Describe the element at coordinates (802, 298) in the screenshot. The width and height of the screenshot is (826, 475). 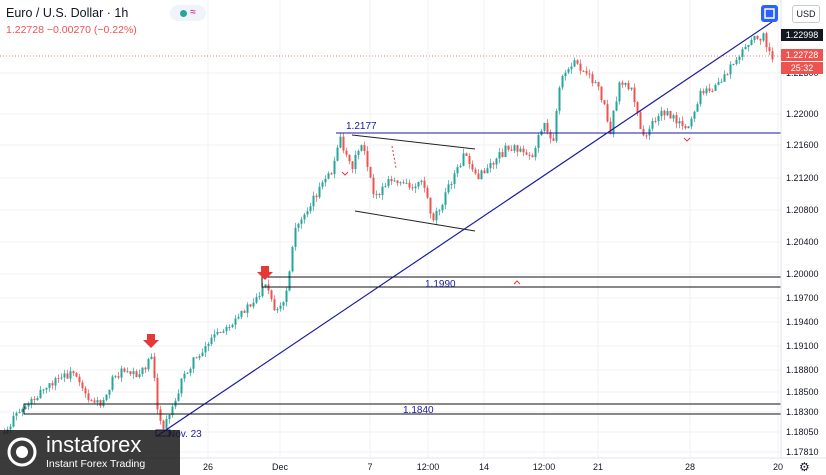
I see `price-label: 1.19700` at that location.